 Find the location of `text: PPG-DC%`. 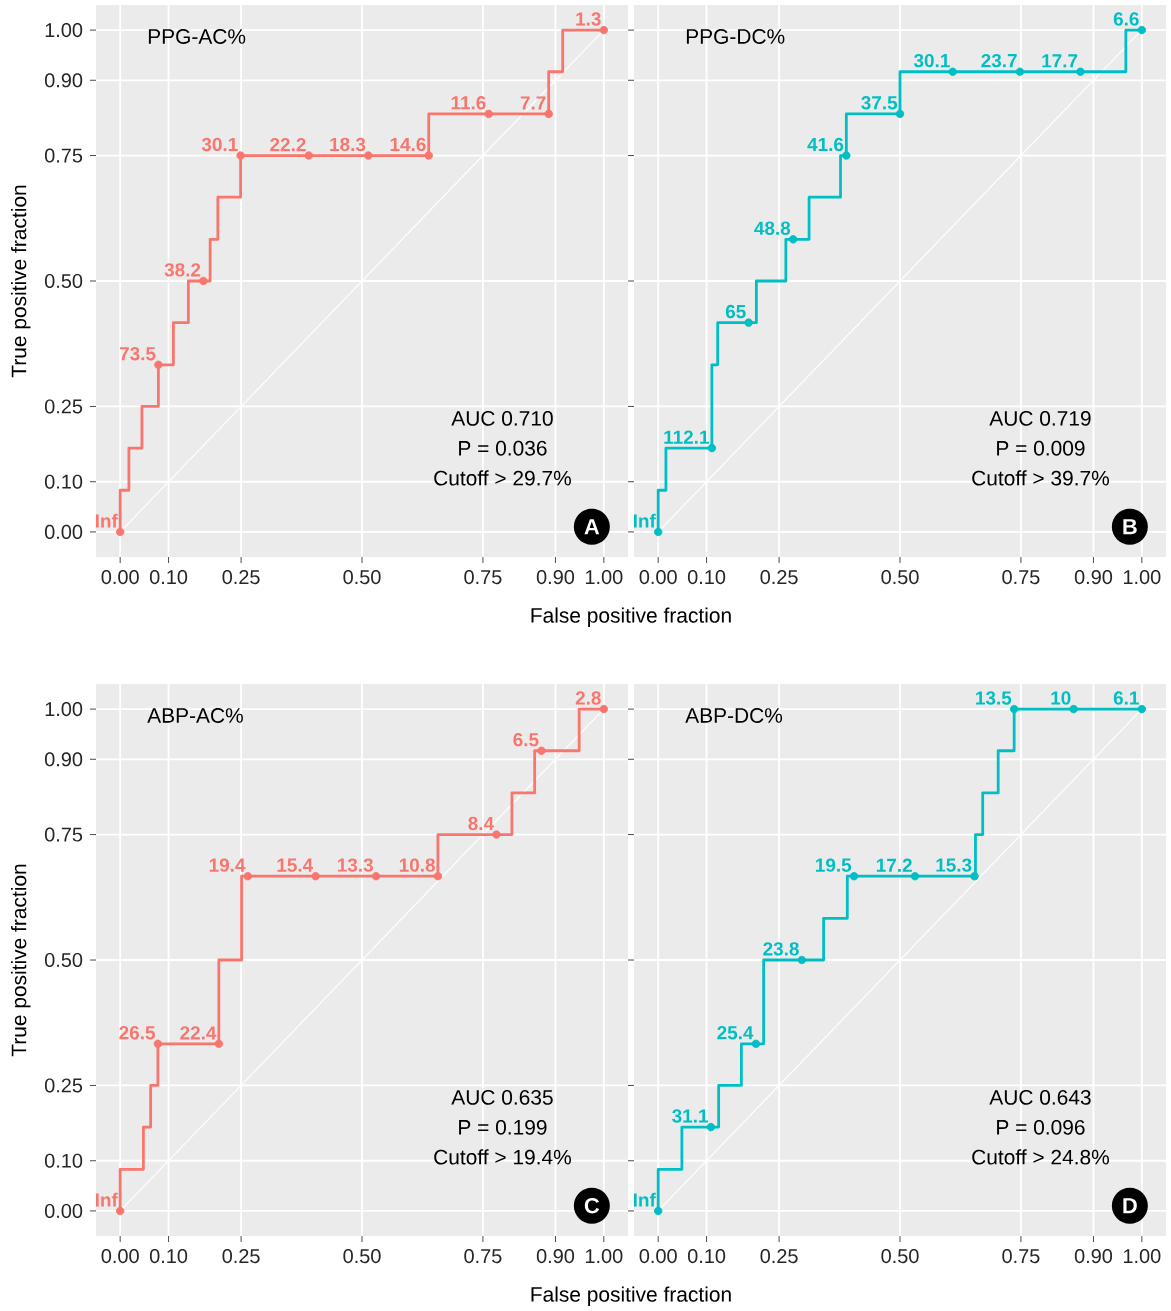

text: PPG-DC% is located at coordinates (735, 36).